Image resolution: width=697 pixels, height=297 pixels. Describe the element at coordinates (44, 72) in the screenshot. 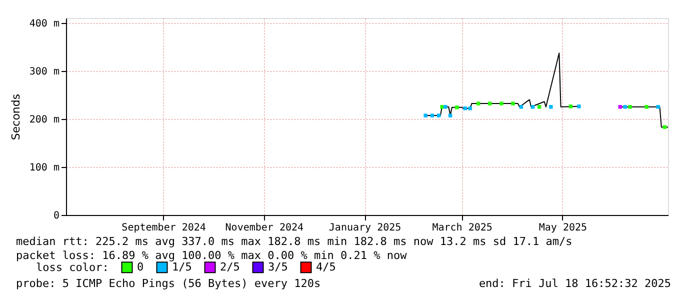

I see `y-tick-label: 300 m` at that location.